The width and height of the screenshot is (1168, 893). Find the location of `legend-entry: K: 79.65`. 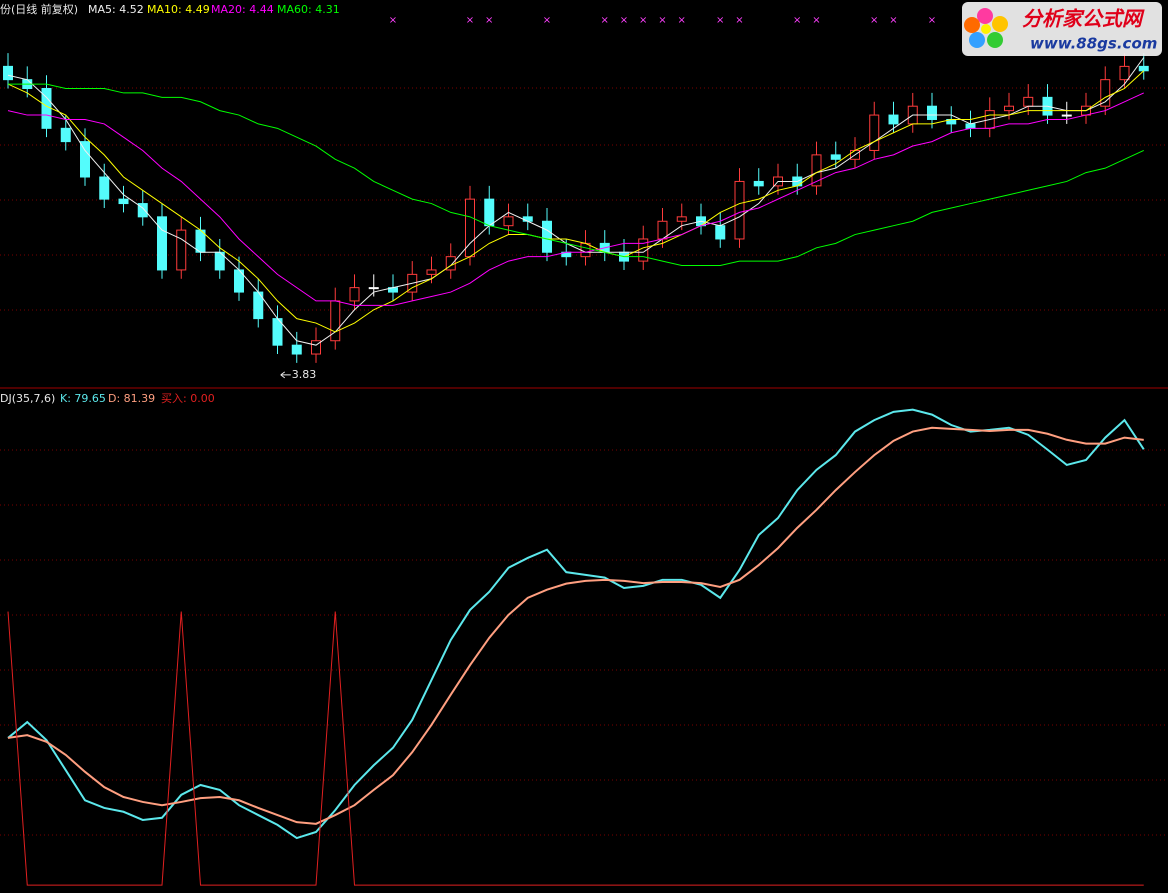

legend-entry: K: 79.65 is located at coordinates (83, 398).